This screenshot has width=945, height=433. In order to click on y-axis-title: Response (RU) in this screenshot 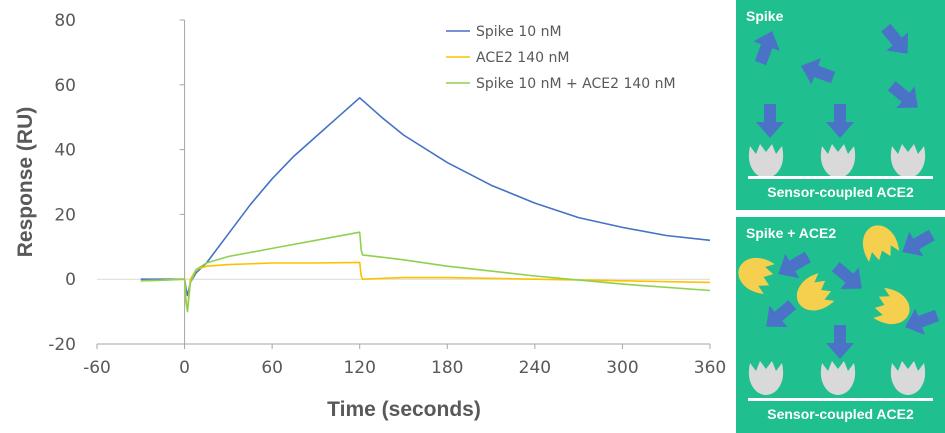, I will do `click(25, 182)`.